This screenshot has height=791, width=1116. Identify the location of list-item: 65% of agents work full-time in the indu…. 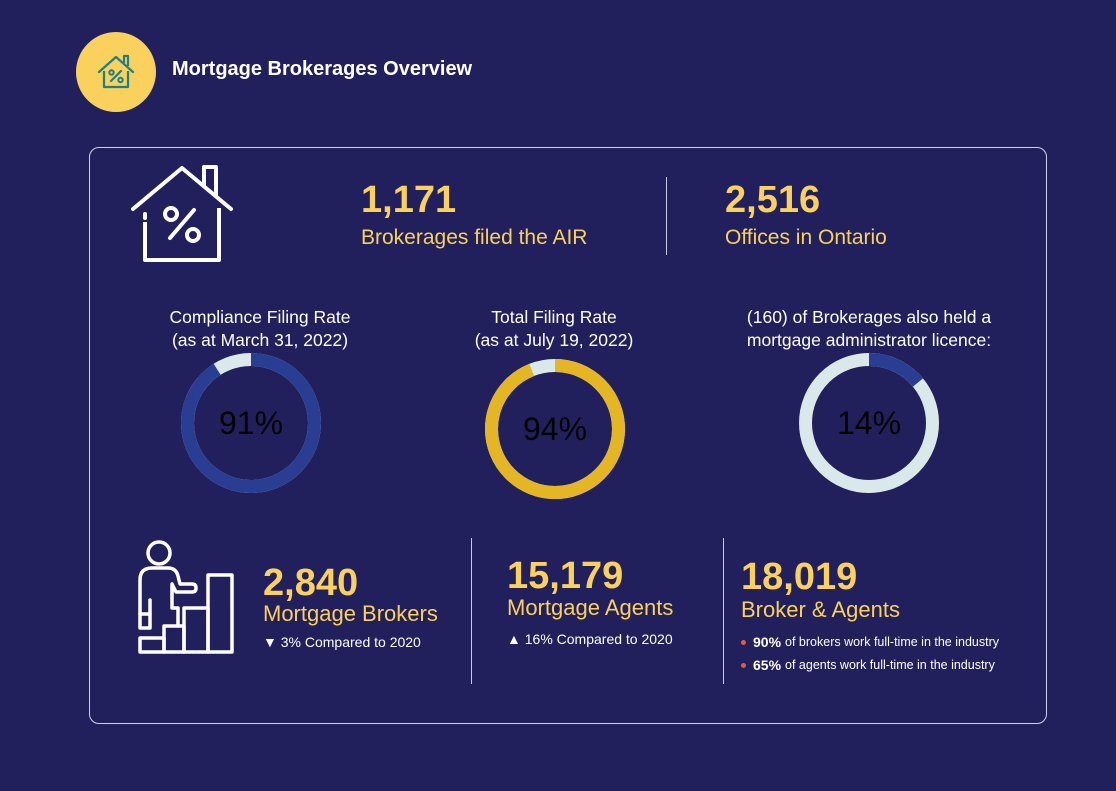
(868, 665).